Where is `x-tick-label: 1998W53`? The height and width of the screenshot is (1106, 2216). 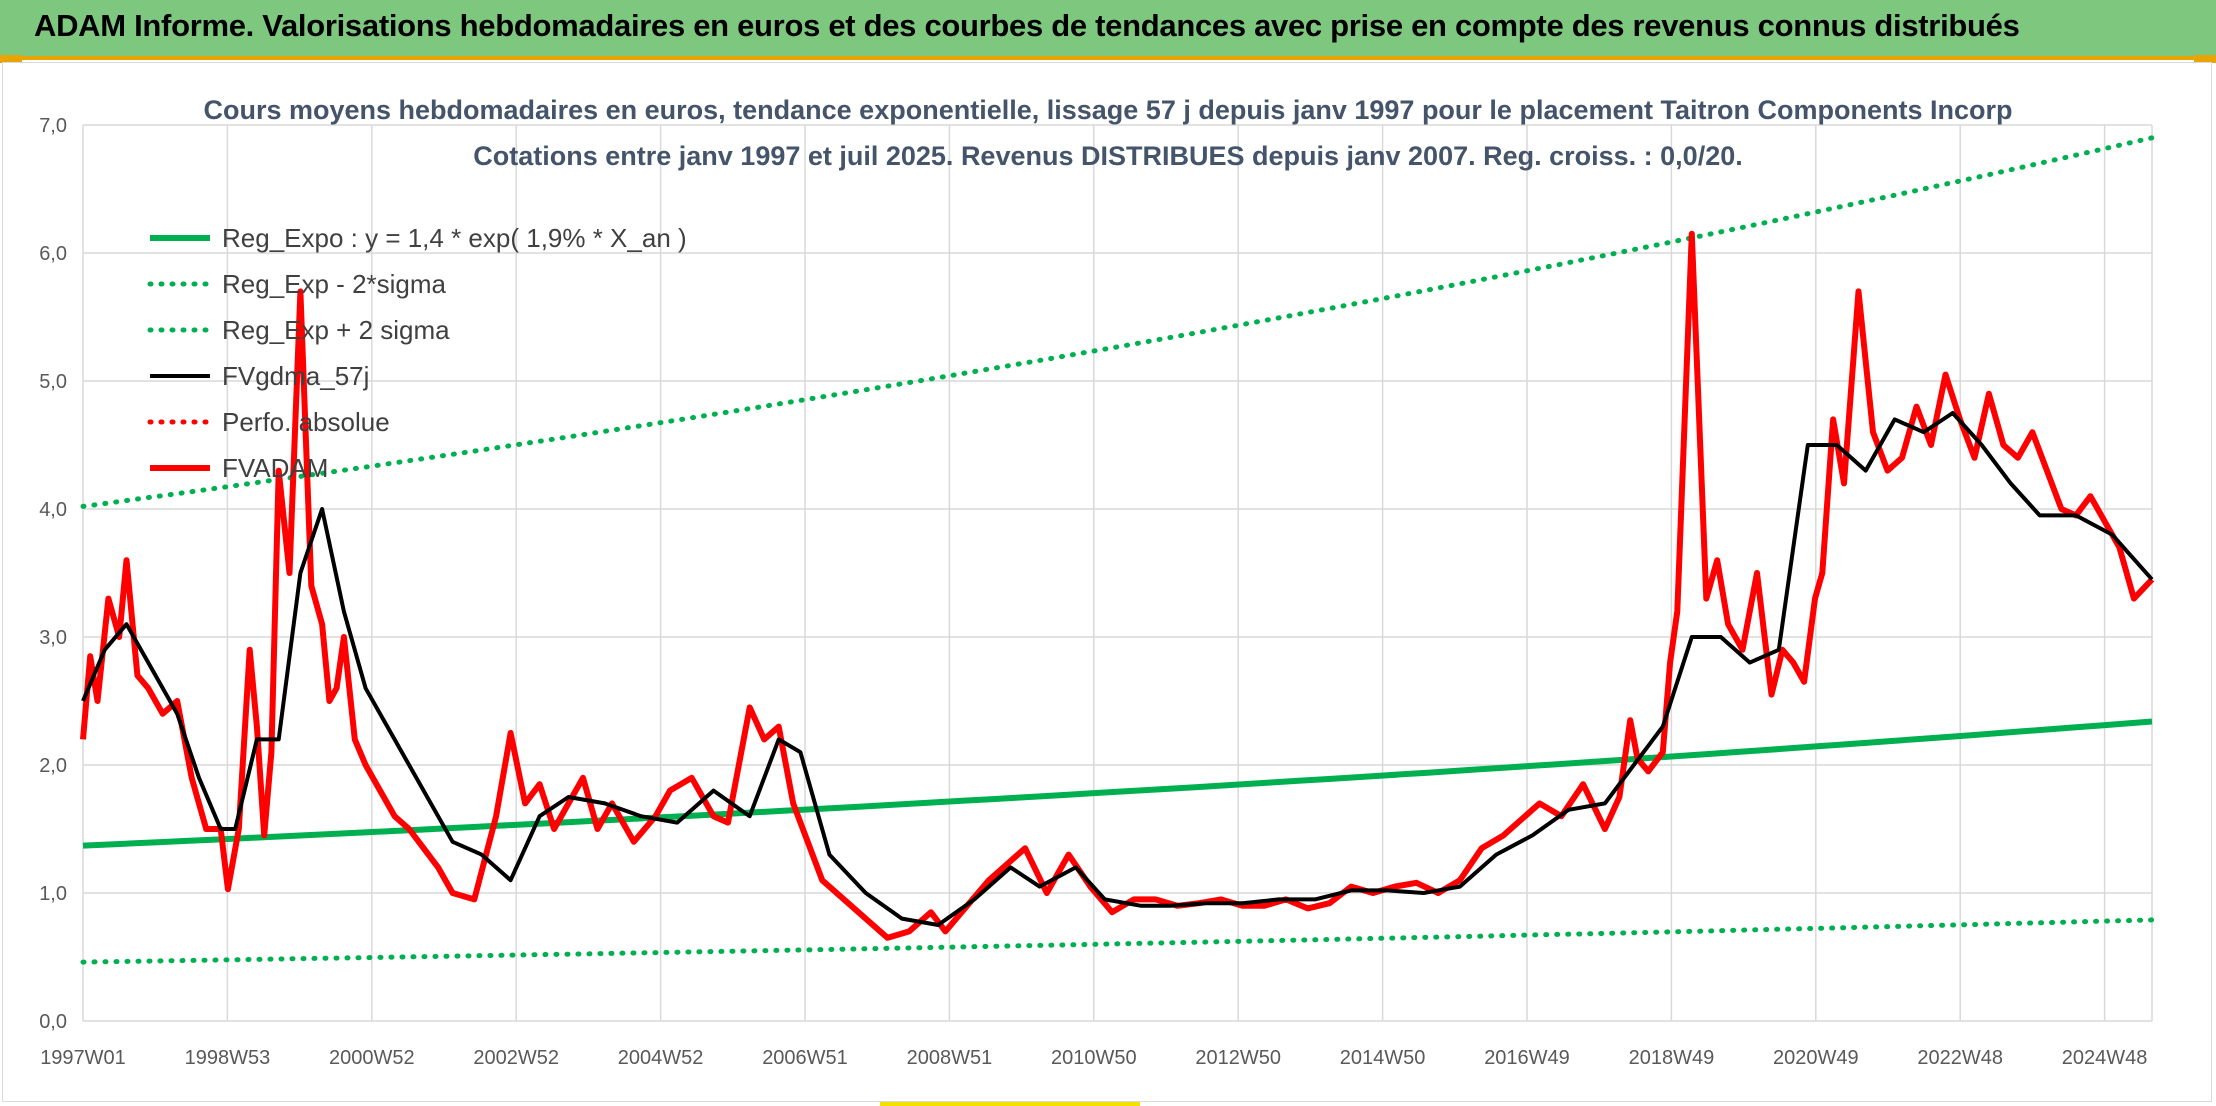
x-tick-label: 1998W53 is located at coordinates (228, 1058).